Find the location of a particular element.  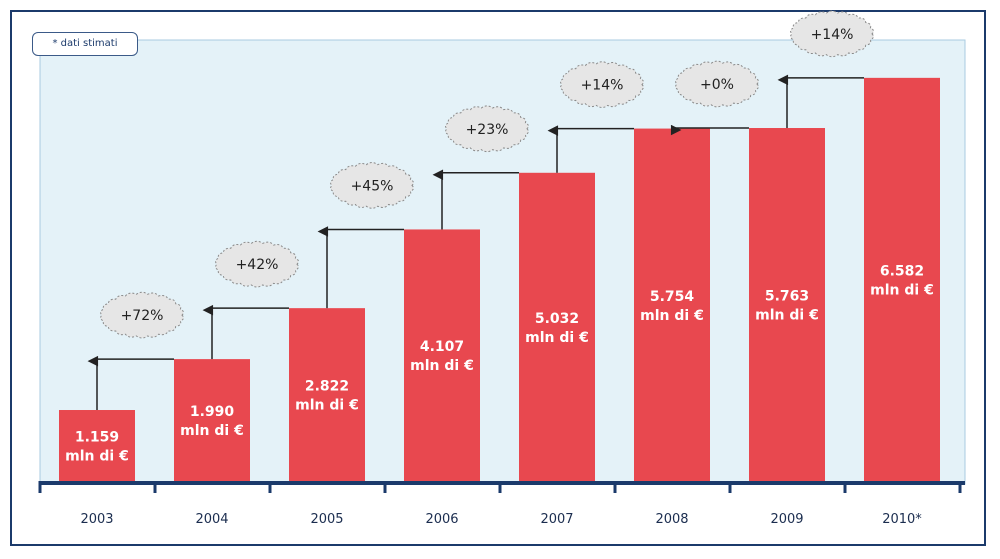

bar-2010* is located at coordinates (902, 279).